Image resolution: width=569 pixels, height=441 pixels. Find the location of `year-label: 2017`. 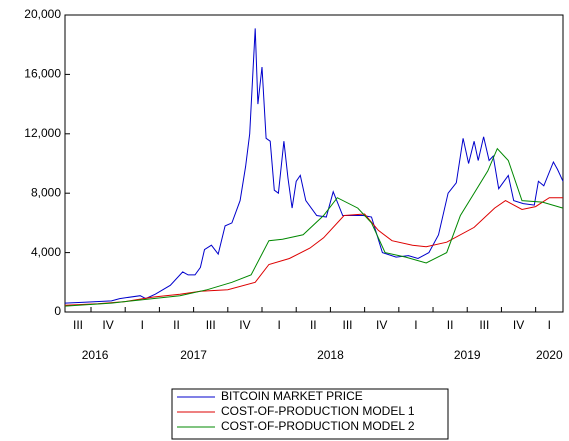

year-label: 2017 is located at coordinates (193, 355).